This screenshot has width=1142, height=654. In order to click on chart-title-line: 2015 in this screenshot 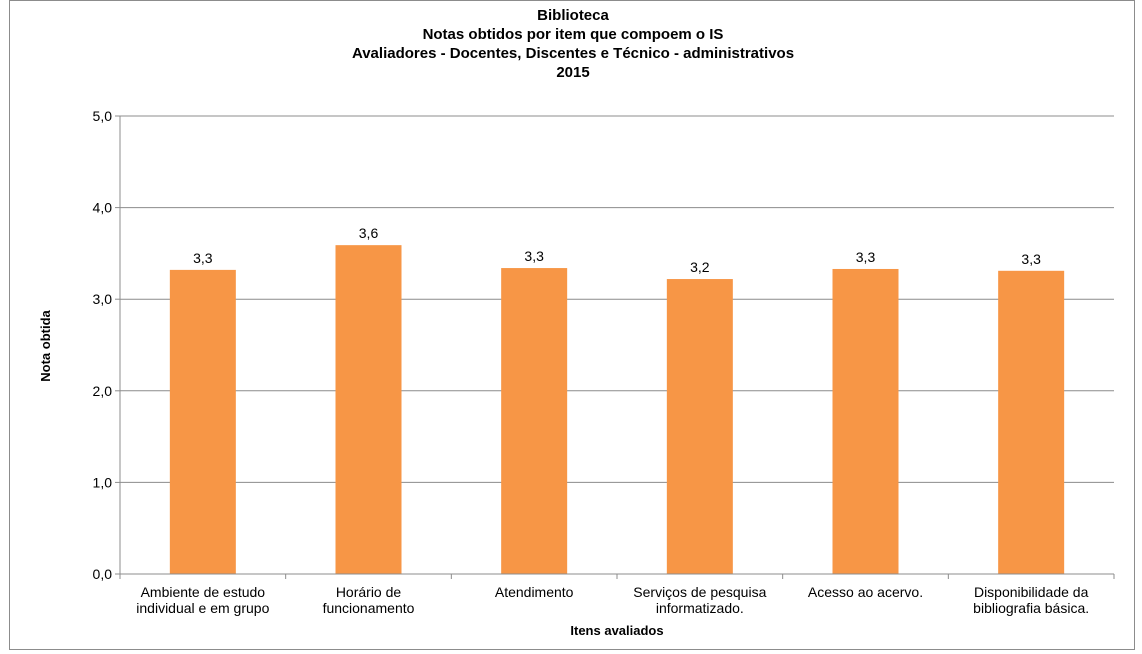, I will do `click(572, 72)`.